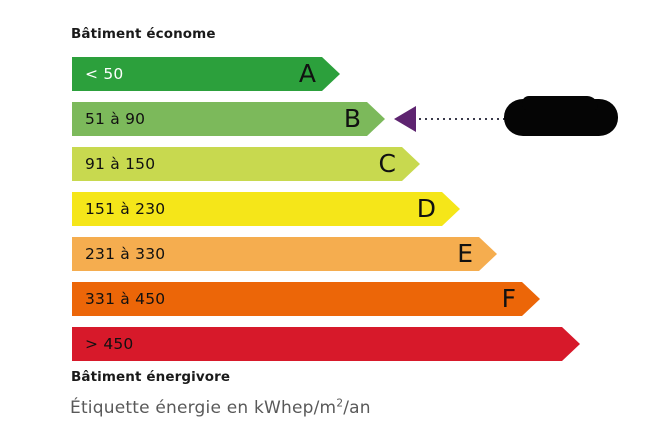 This screenshot has width=667, height=441. Describe the element at coordinates (405, 119) in the screenshot. I see `class-pointer-arrow-icon` at that location.